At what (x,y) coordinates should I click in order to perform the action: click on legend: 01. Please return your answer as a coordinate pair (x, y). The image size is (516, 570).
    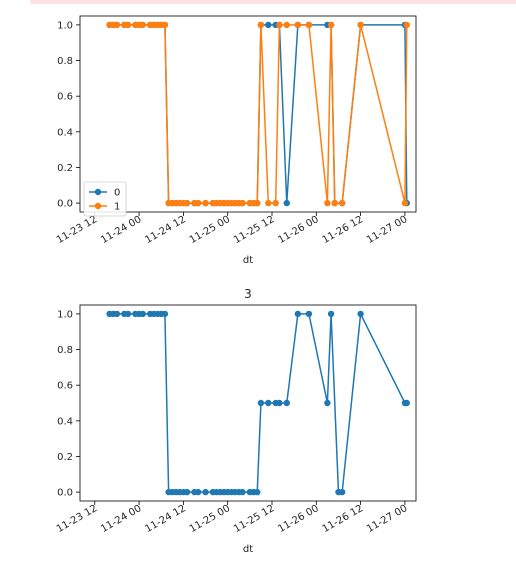
    Looking at the image, I should click on (105, 199).